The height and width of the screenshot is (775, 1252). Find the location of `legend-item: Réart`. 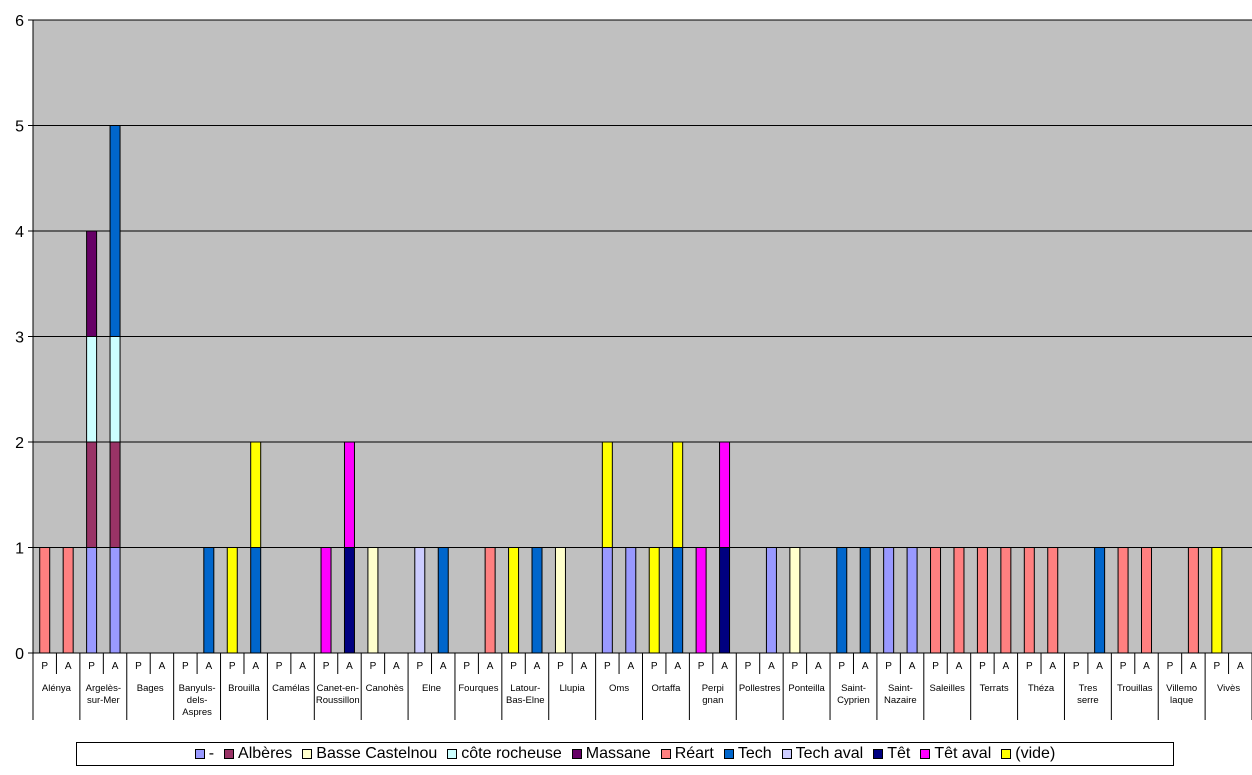

legend-item: Réart is located at coordinates (687, 754).